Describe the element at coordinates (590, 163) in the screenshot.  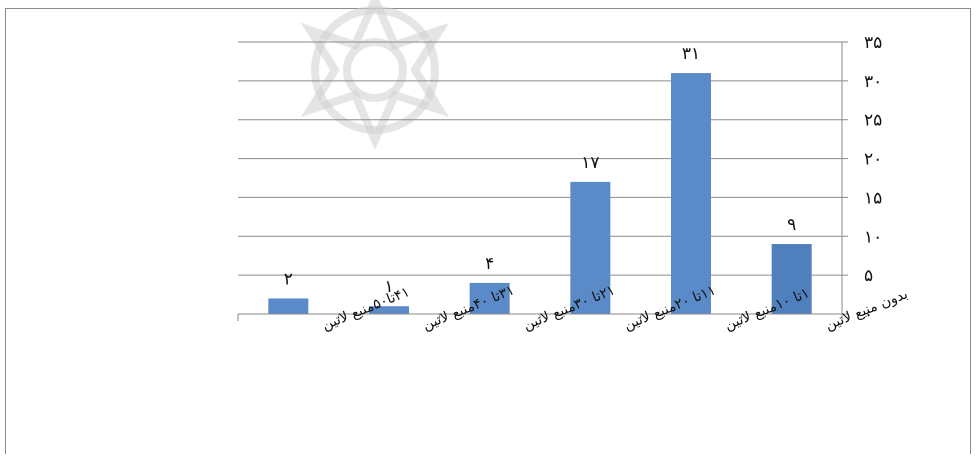
I see `data-label-2: ۱۷` at that location.